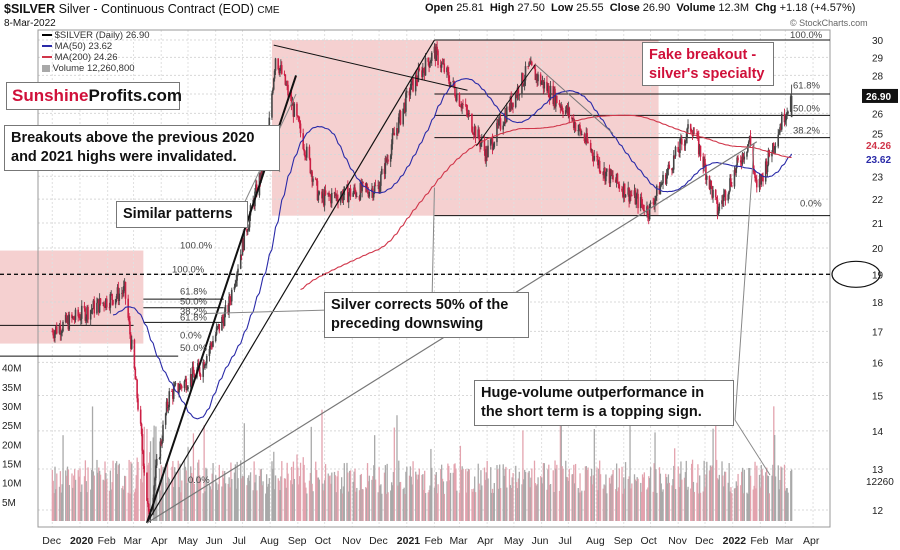 This screenshot has height=550, width=900. Describe the element at coordinates (878, 332) in the screenshot. I see `price-tick-label: 17` at that location.